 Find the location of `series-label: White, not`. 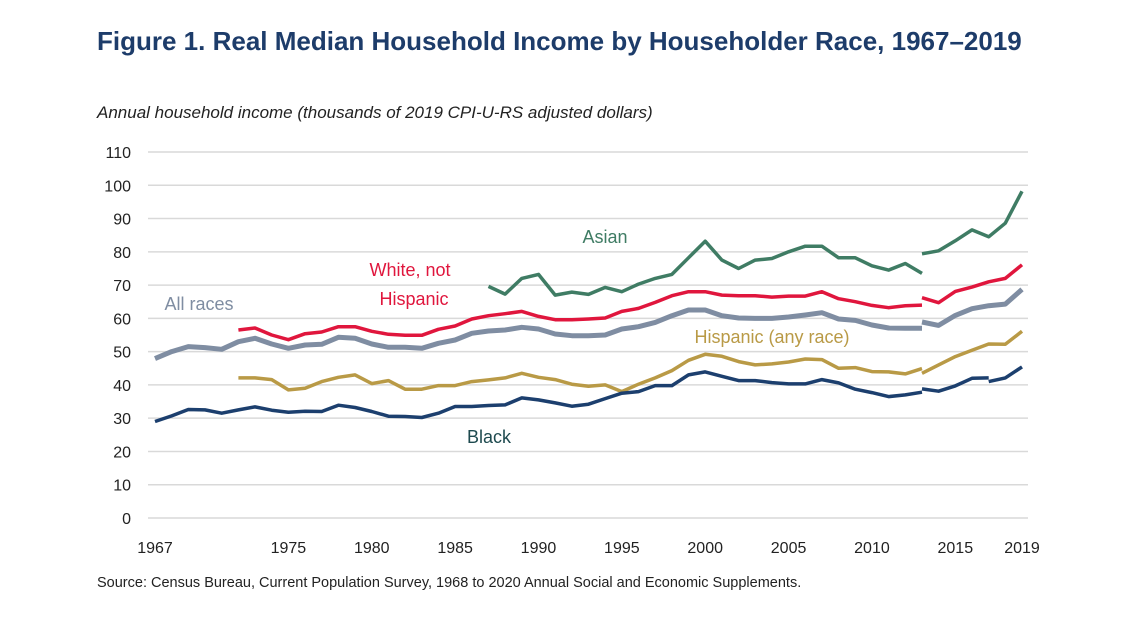

series-label: White, not is located at coordinates (409, 270).